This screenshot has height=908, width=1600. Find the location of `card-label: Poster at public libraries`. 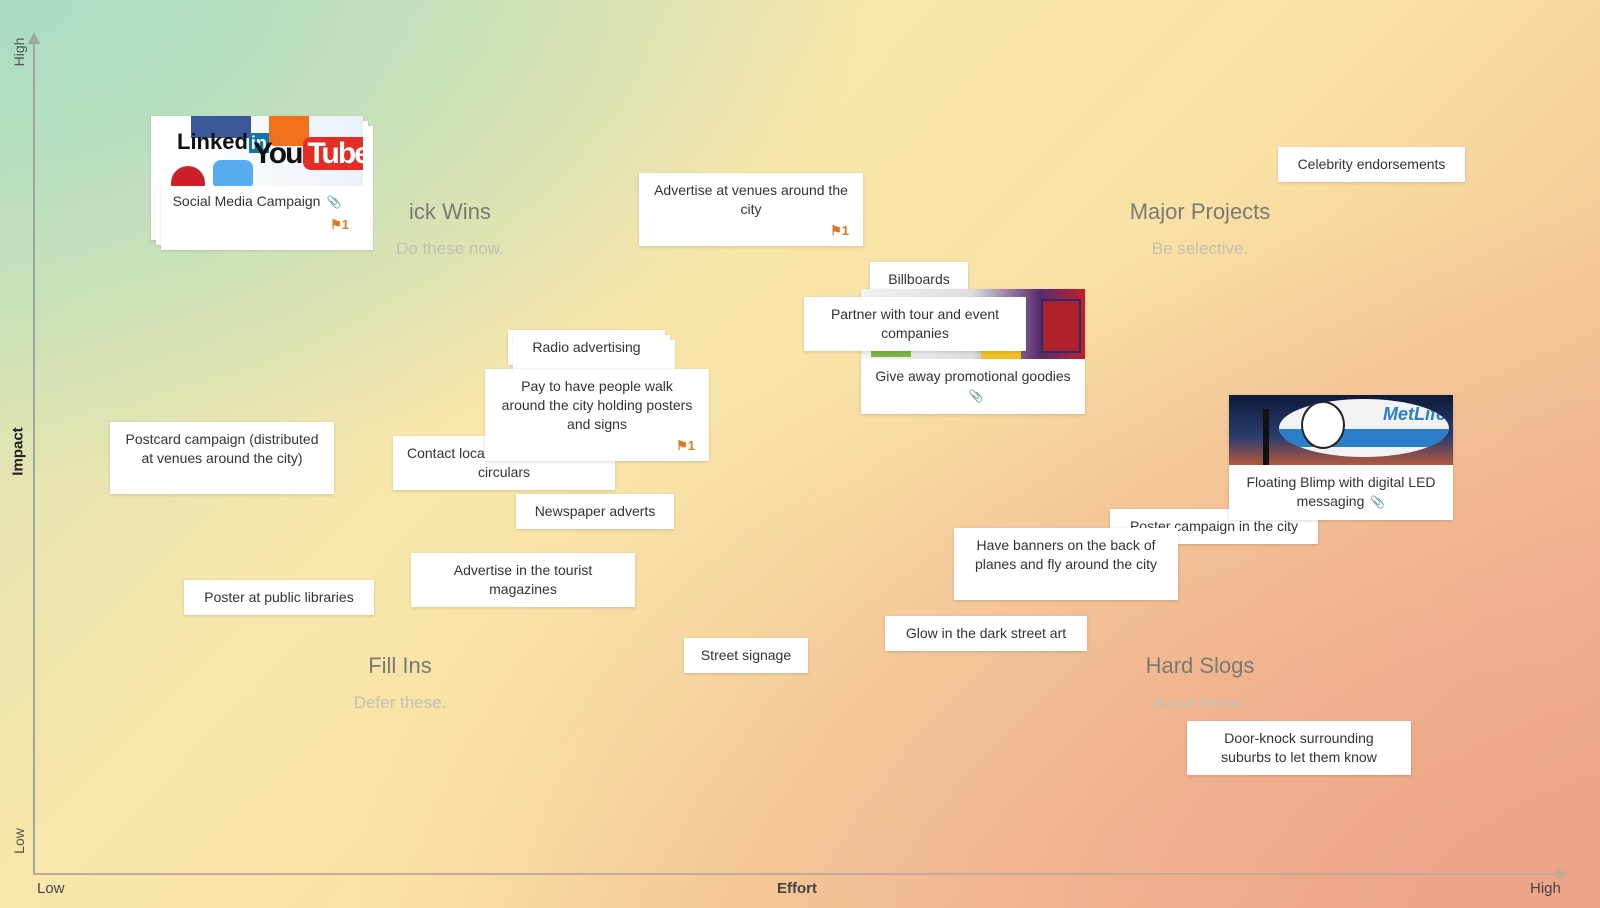

card-label: Poster at public libraries is located at coordinates (279, 597).